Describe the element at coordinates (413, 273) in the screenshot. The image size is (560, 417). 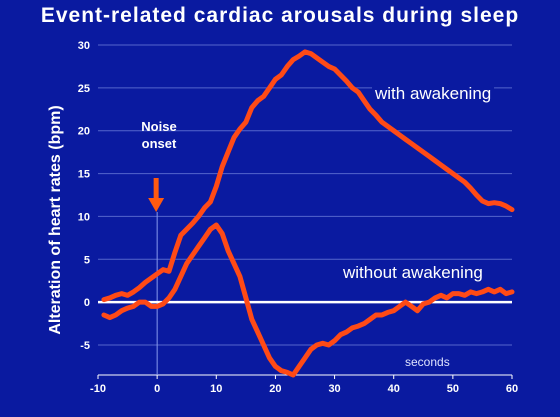
I see `series-label-without-awakening: without awakening` at that location.